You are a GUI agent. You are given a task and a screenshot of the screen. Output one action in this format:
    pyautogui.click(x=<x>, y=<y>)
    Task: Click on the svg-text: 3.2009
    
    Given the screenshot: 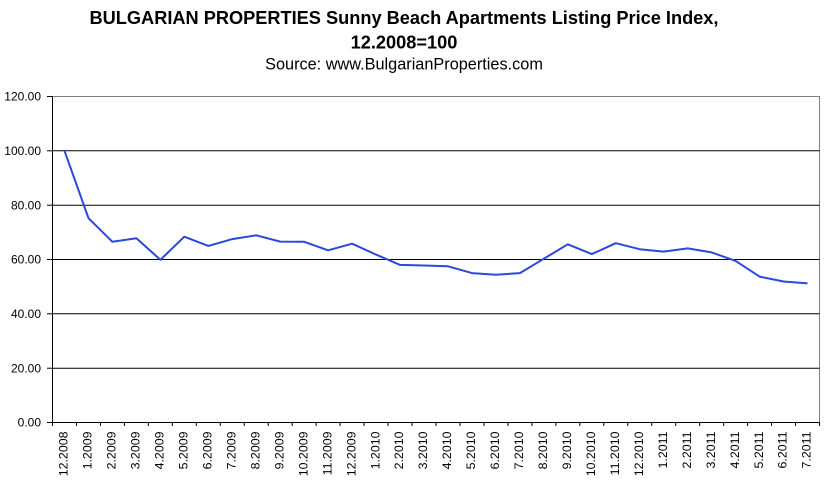 What is the action you would take?
    pyautogui.click(x=136, y=450)
    